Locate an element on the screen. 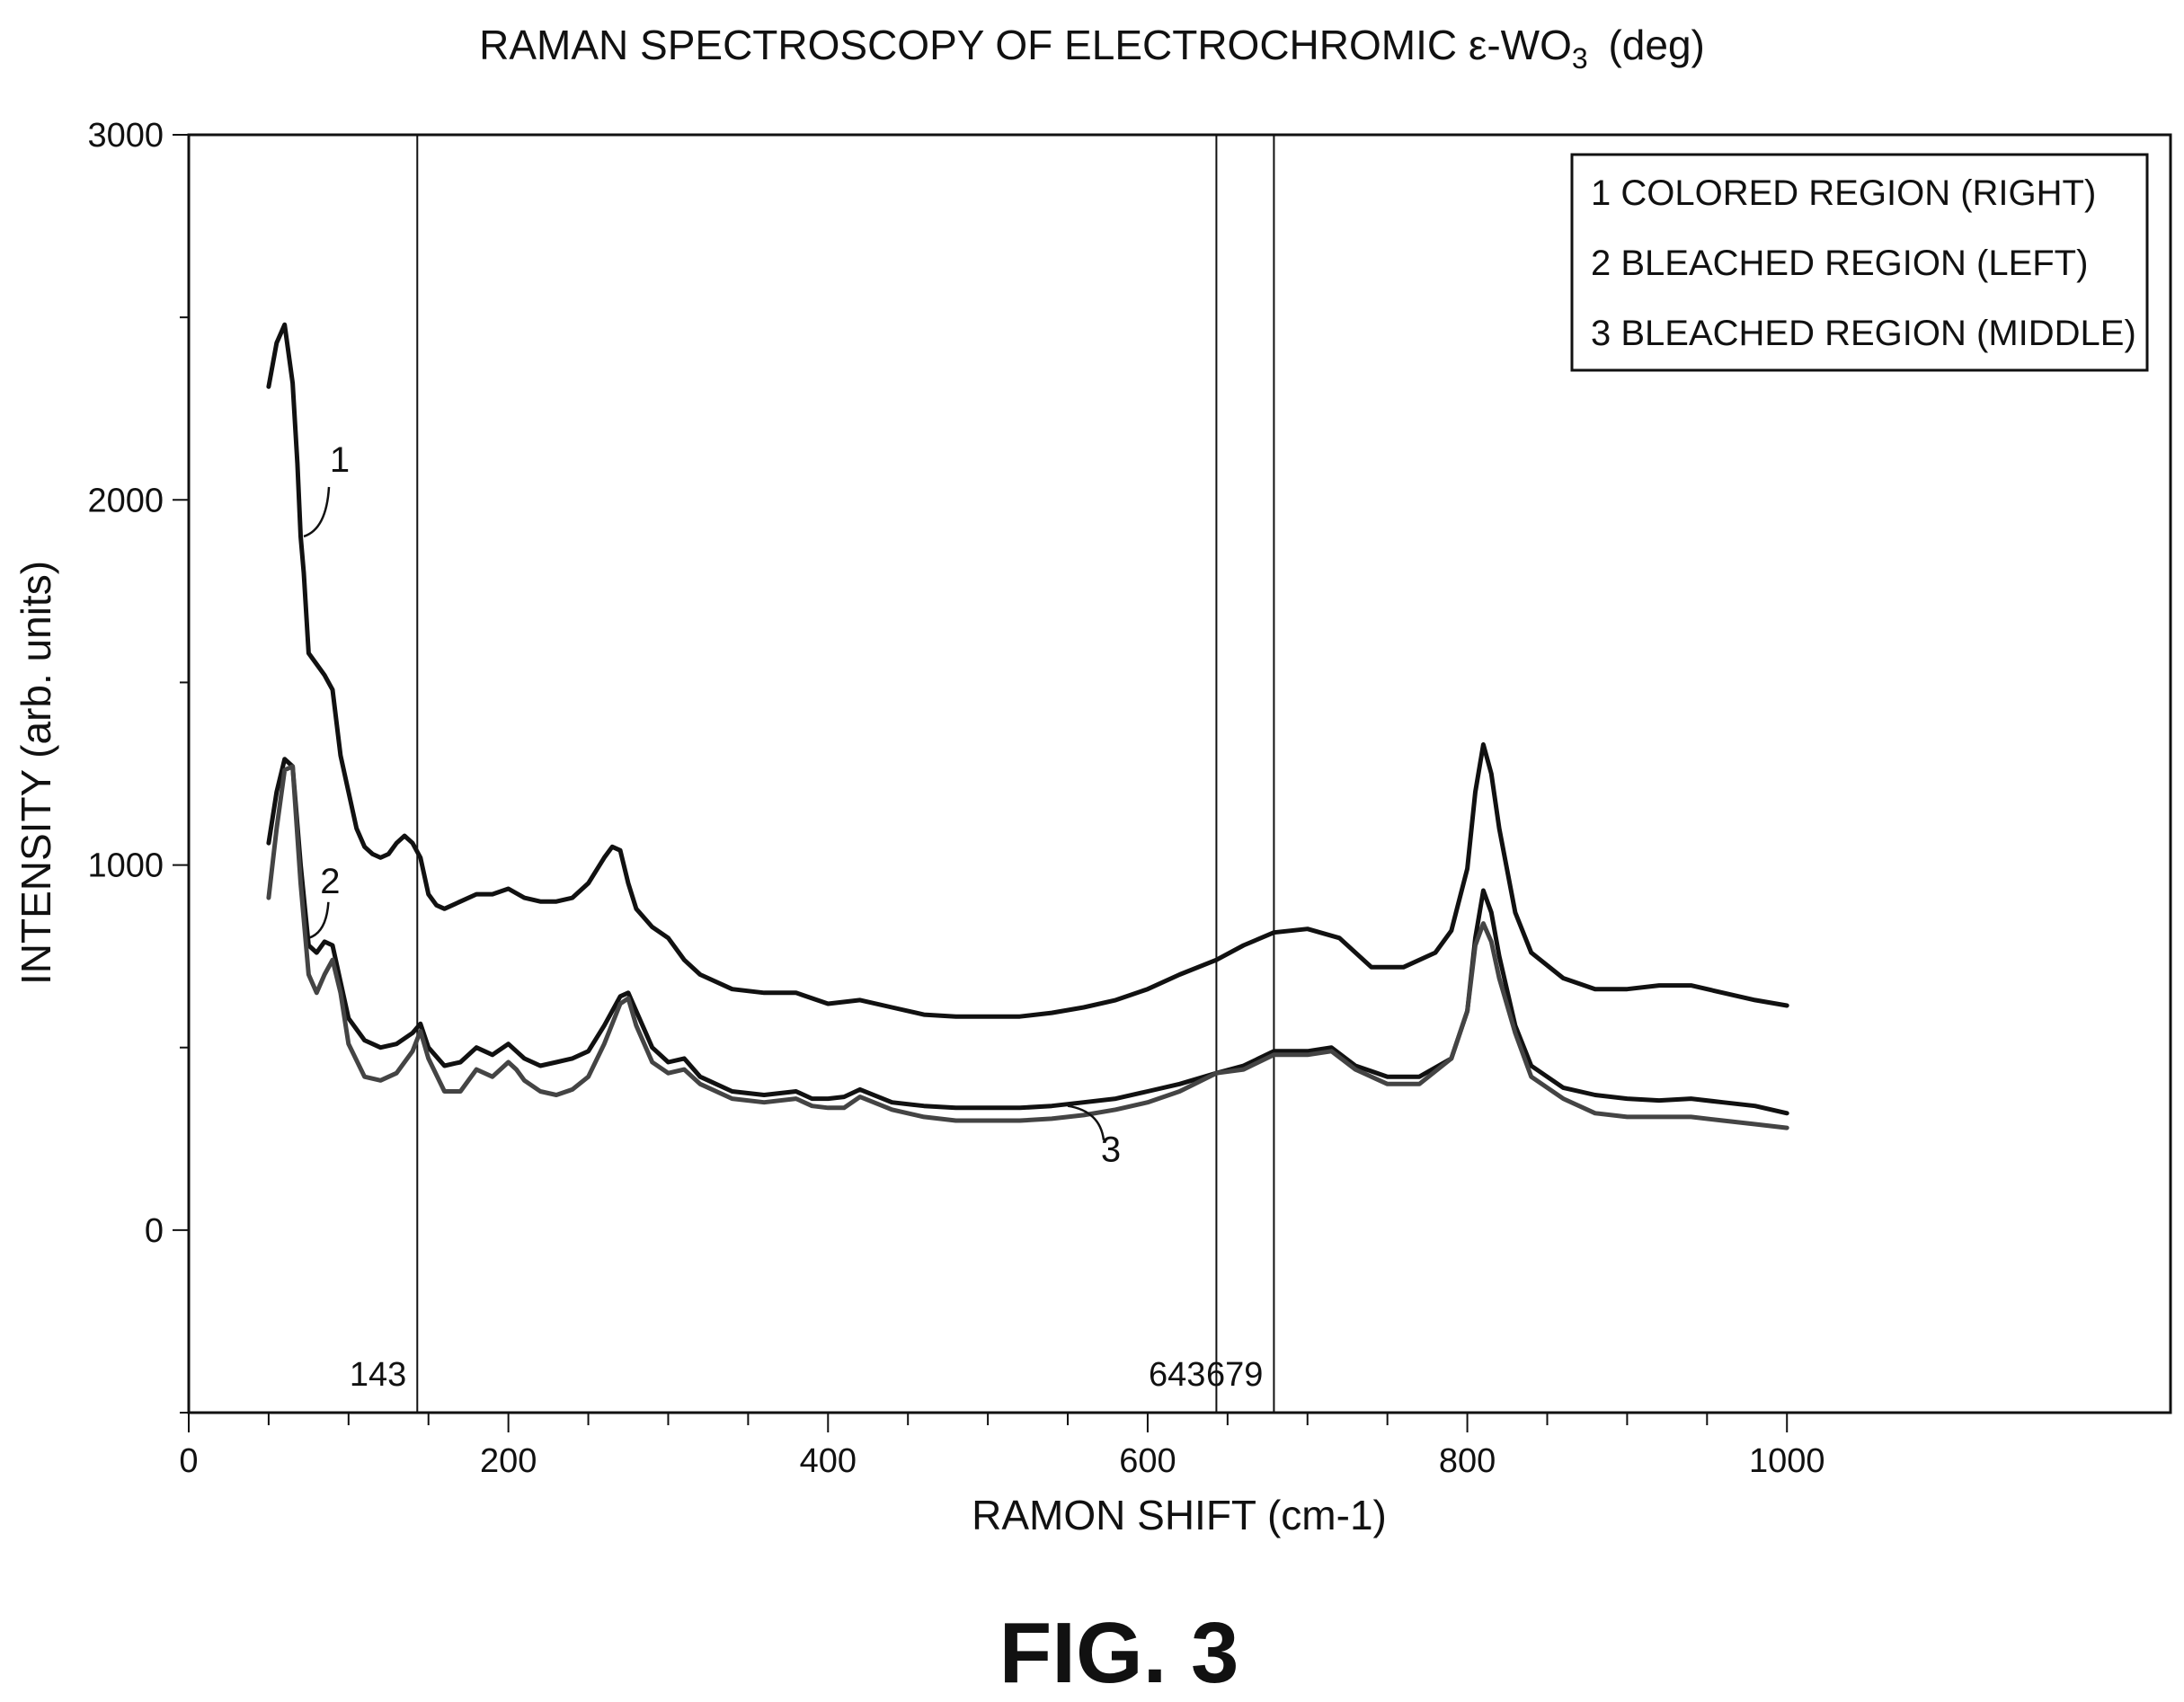 This screenshot has height=1702, width=2184. y-tick-label: 1000 is located at coordinates (126, 866).